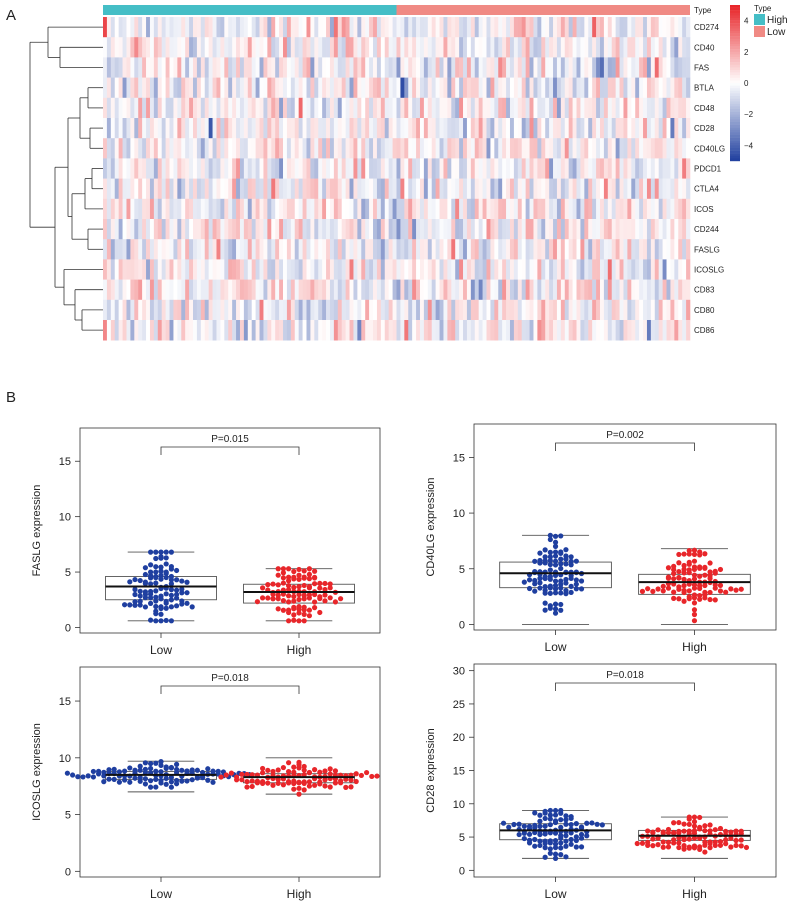 The image size is (790, 921). I want to click on plot-frame, so click(625, 527).